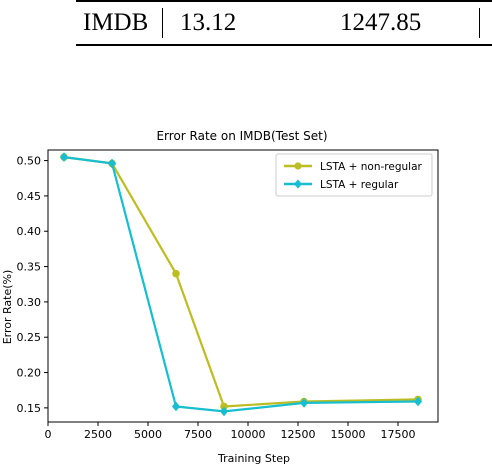 Image resolution: width=492 pixels, height=464 pixels. I want to click on legend-label: LSTA + regular, so click(359, 185).